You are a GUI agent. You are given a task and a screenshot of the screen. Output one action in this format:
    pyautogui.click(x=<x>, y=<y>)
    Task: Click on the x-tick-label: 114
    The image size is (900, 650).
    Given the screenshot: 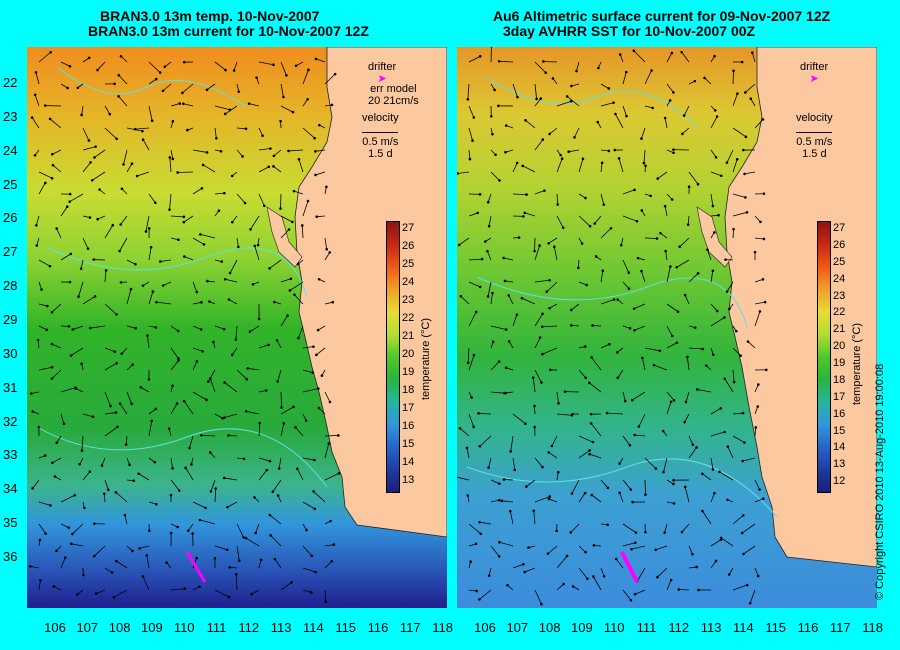 What is the action you would take?
    pyautogui.click(x=743, y=627)
    